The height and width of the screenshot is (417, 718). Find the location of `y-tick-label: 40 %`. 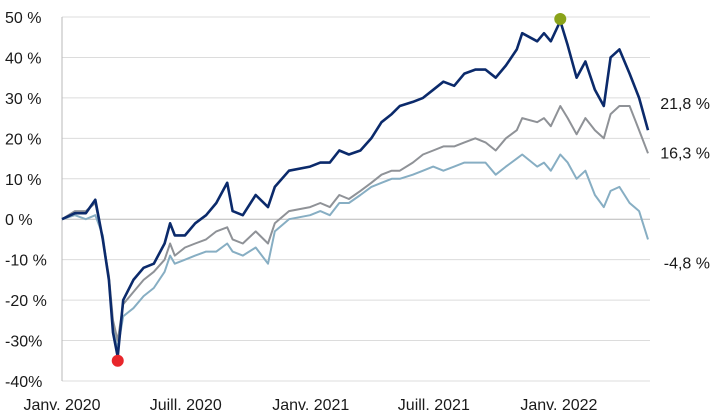

y-tick-label: 40 % is located at coordinates (23, 58).